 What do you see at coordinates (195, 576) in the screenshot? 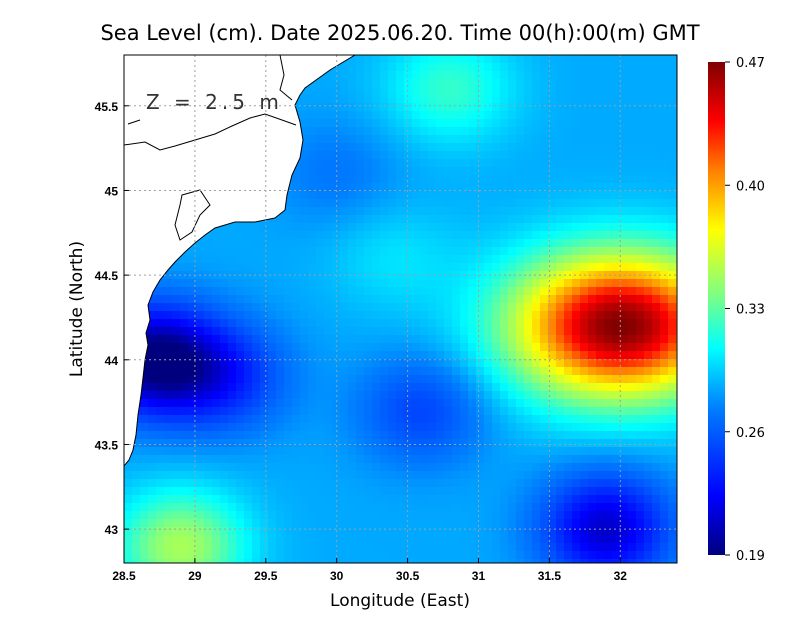
I see `x-tick-label: 29` at bounding box center [195, 576].